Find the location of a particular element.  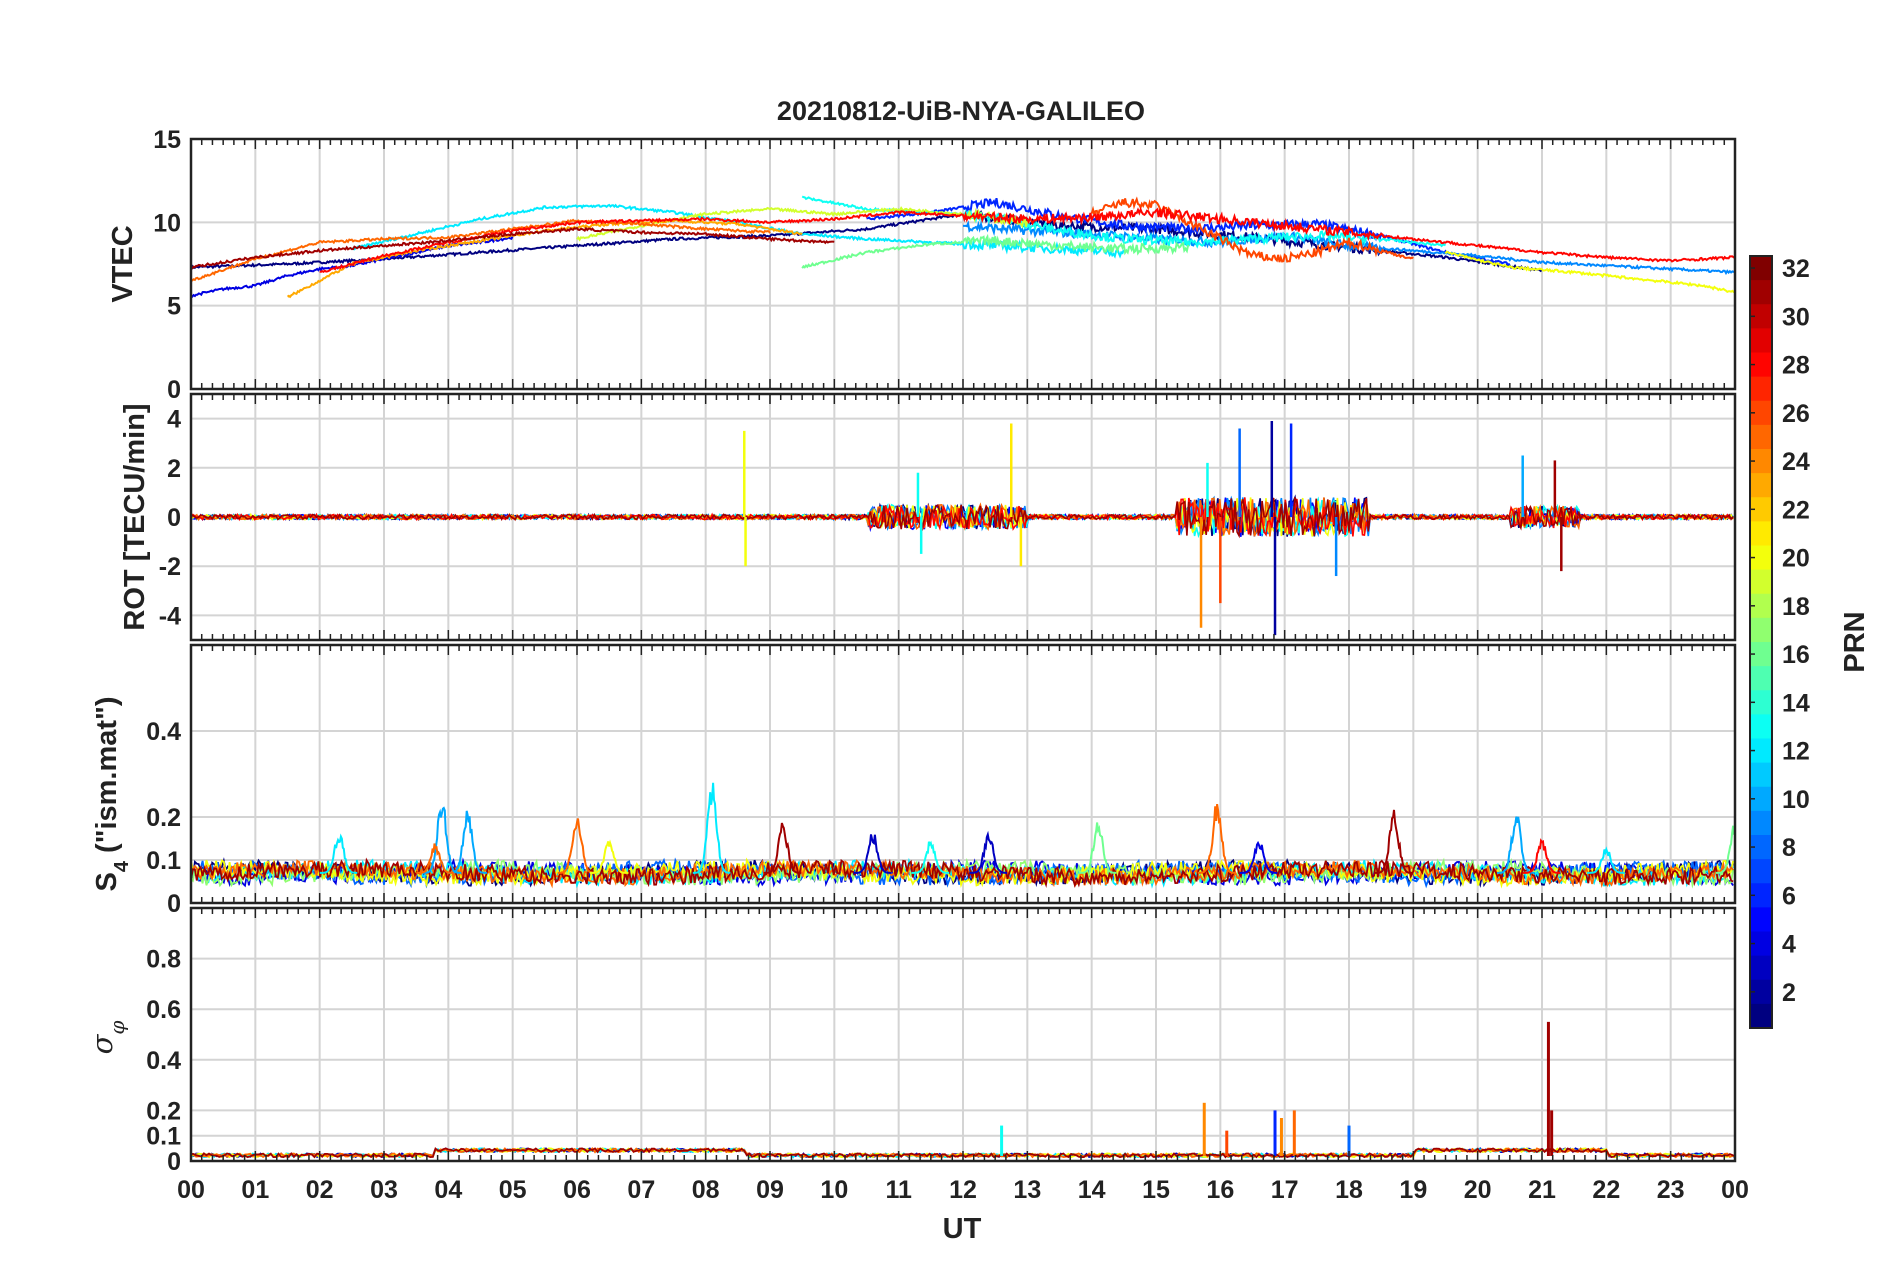

x-tick-label: 15 is located at coordinates (1156, 1190).